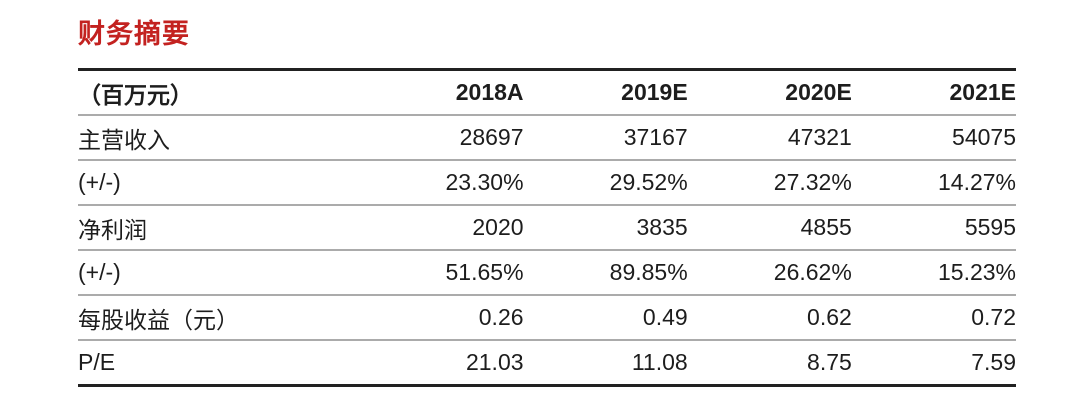  I want to click on cell-value: 5595, so click(933, 228).